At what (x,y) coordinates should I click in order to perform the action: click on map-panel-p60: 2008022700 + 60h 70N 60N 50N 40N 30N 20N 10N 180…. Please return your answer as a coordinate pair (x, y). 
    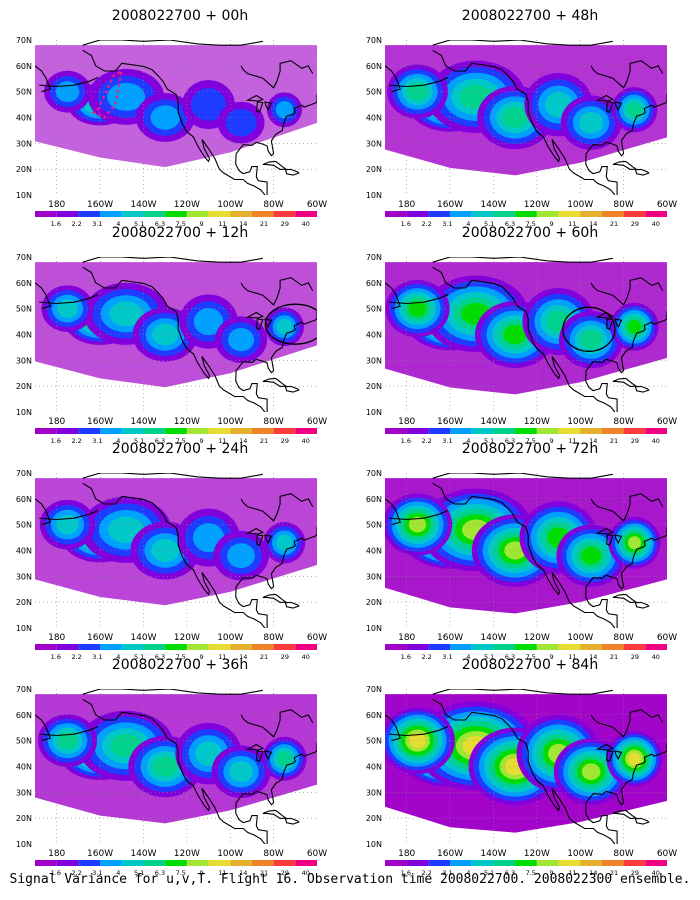
    Looking at the image, I should click on (515, 335).